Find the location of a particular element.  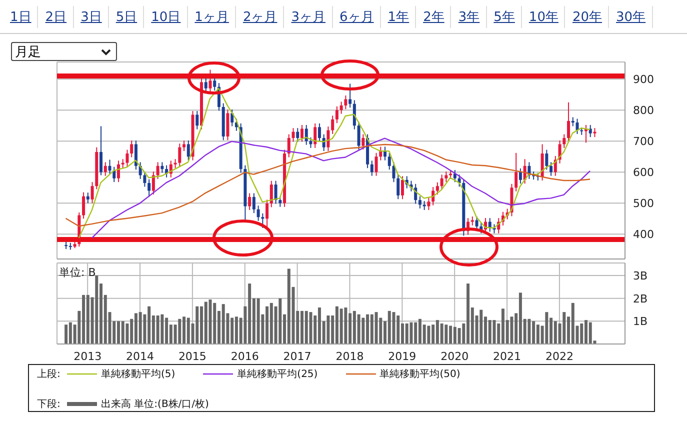

text: 月足 is located at coordinates (28, 52).